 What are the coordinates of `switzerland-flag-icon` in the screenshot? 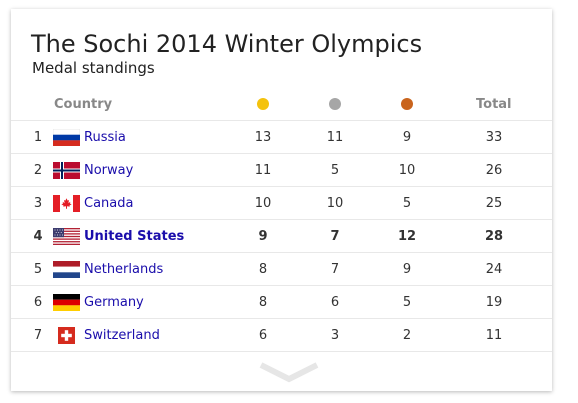 It's located at (66, 335).